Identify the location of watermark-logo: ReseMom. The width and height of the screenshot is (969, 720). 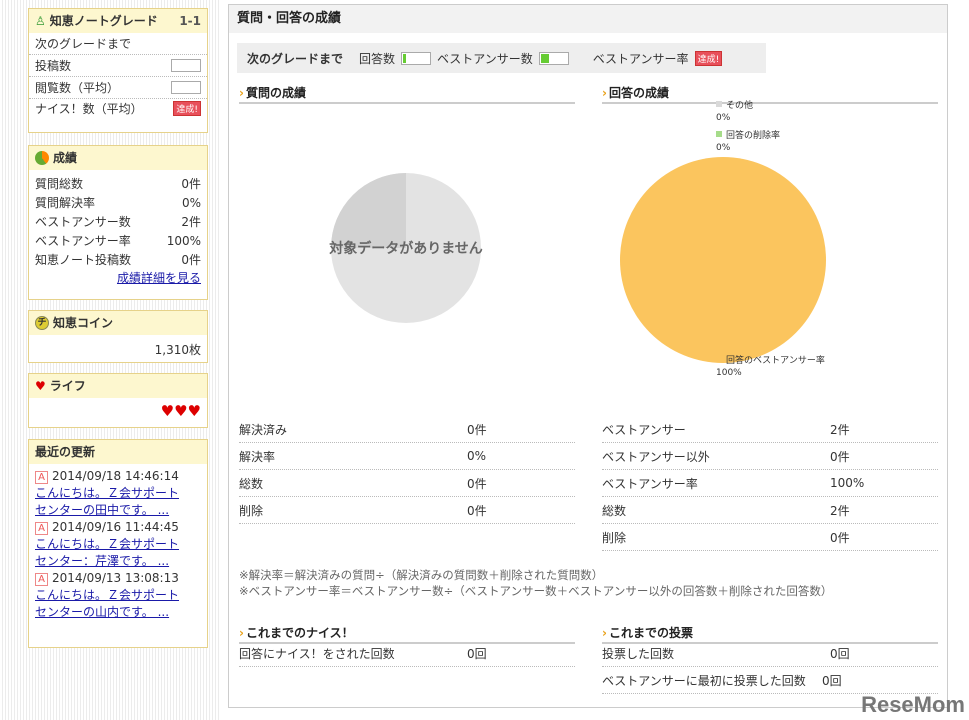
(913, 704).